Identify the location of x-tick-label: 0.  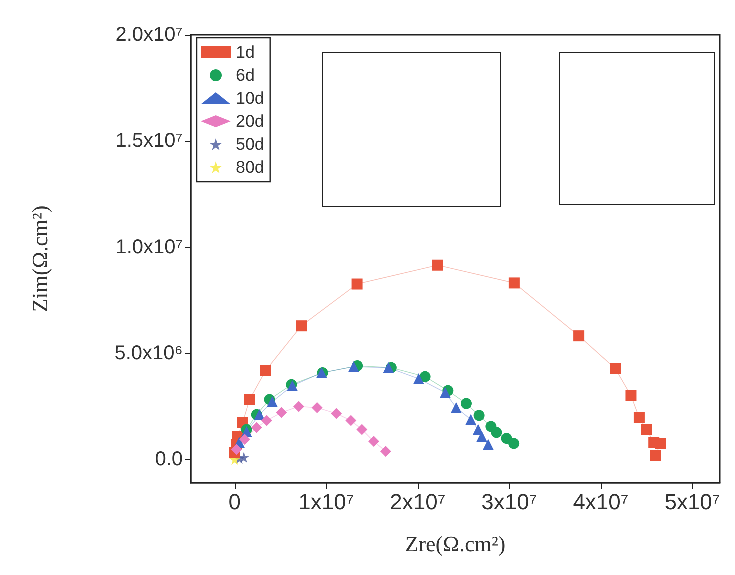
(235, 502).